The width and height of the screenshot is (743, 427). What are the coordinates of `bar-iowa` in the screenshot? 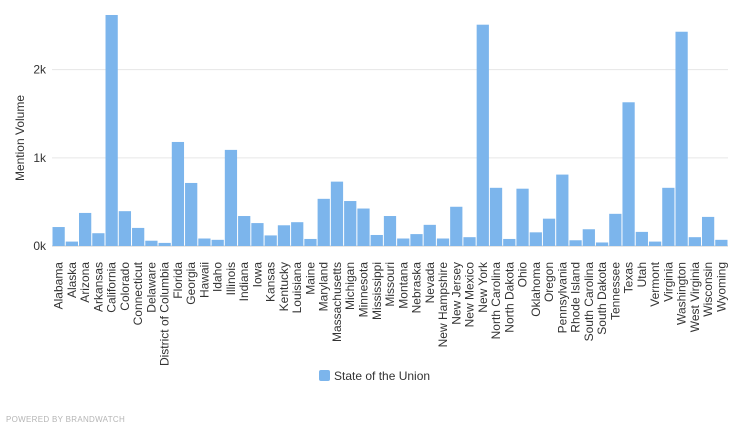 It's located at (257, 234).